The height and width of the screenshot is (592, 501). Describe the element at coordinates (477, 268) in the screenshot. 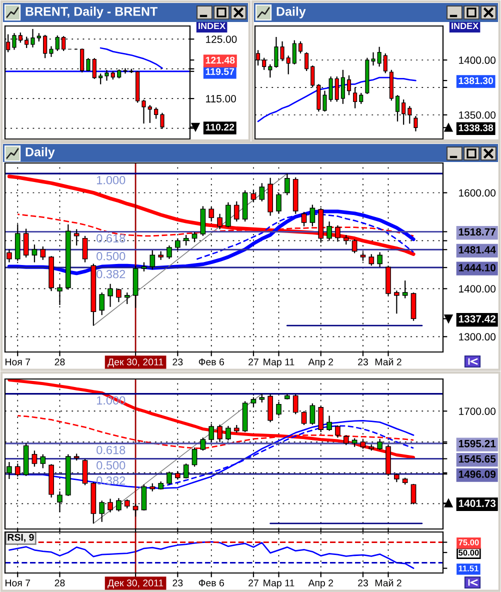

I see `y-tick-label: 1444.10` at that location.